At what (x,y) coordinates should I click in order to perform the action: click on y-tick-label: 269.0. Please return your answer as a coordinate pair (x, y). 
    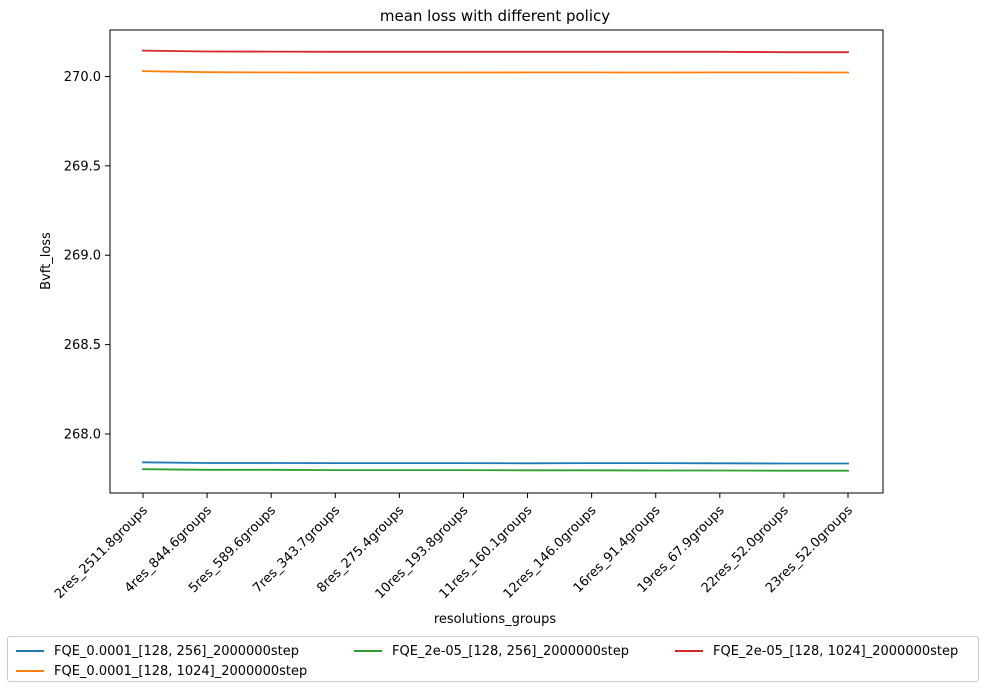
    Looking at the image, I should click on (82, 256).